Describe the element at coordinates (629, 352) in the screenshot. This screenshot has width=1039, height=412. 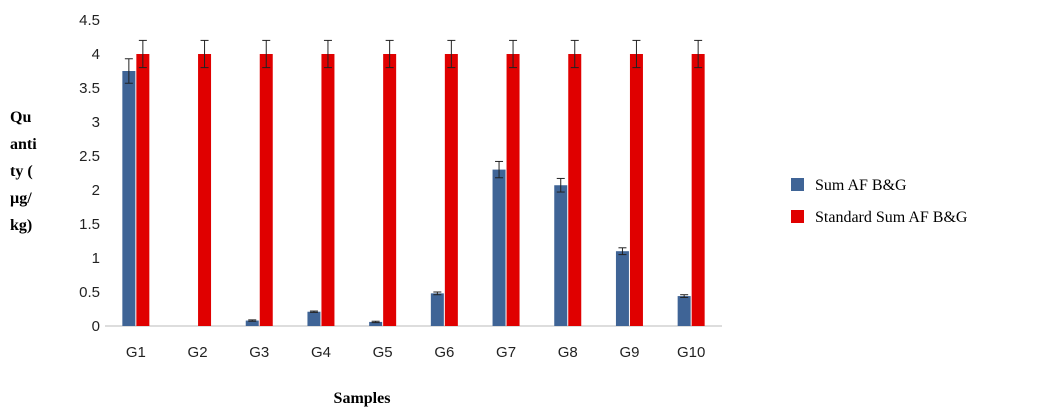
I see `x-tick-label: G9` at that location.